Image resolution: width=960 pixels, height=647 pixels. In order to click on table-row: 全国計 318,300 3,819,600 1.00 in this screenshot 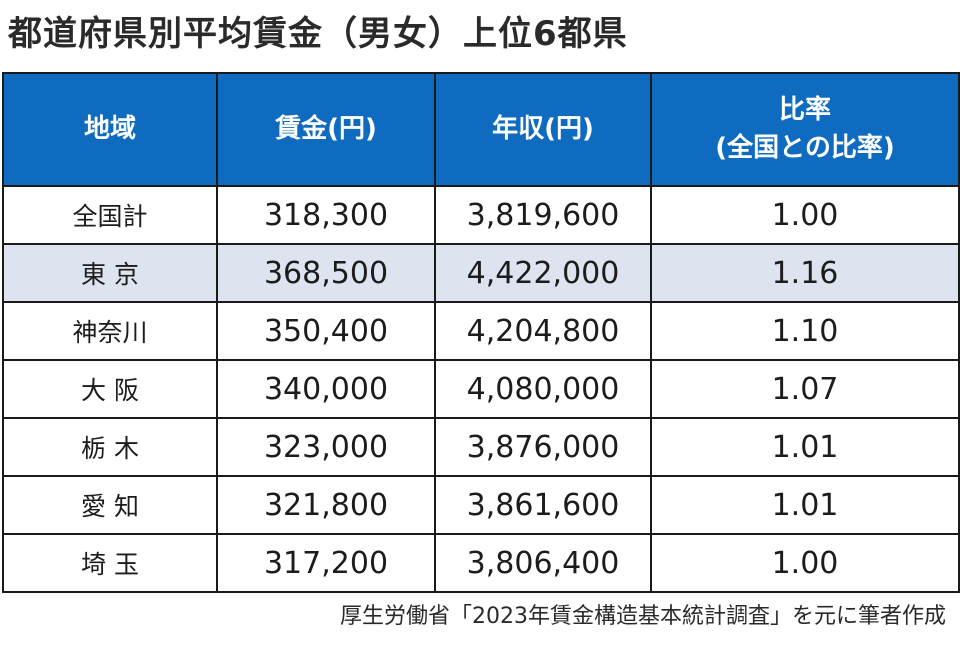, I will do `click(481, 215)`.